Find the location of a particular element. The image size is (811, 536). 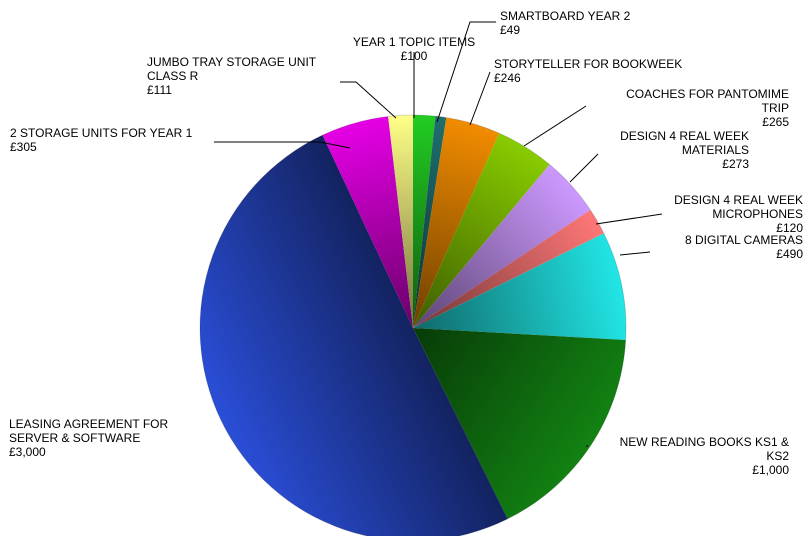

slice-label-line: MICROPHONES is located at coordinates (757, 214).